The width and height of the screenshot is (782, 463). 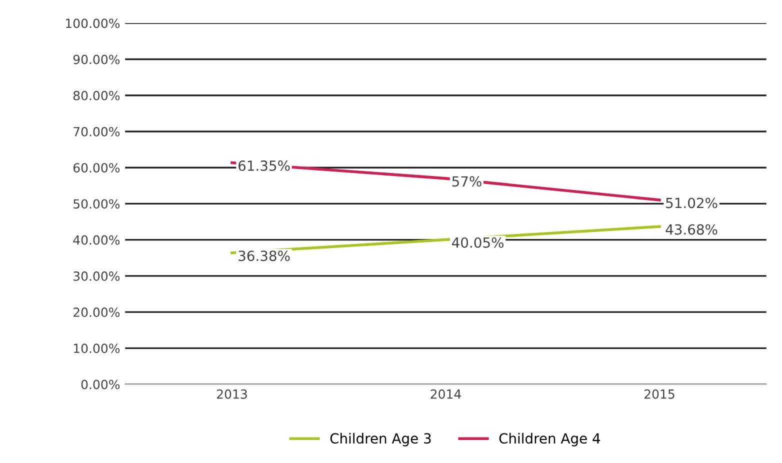 I want to click on y-tick-label: 80.00%, so click(x=96, y=95).